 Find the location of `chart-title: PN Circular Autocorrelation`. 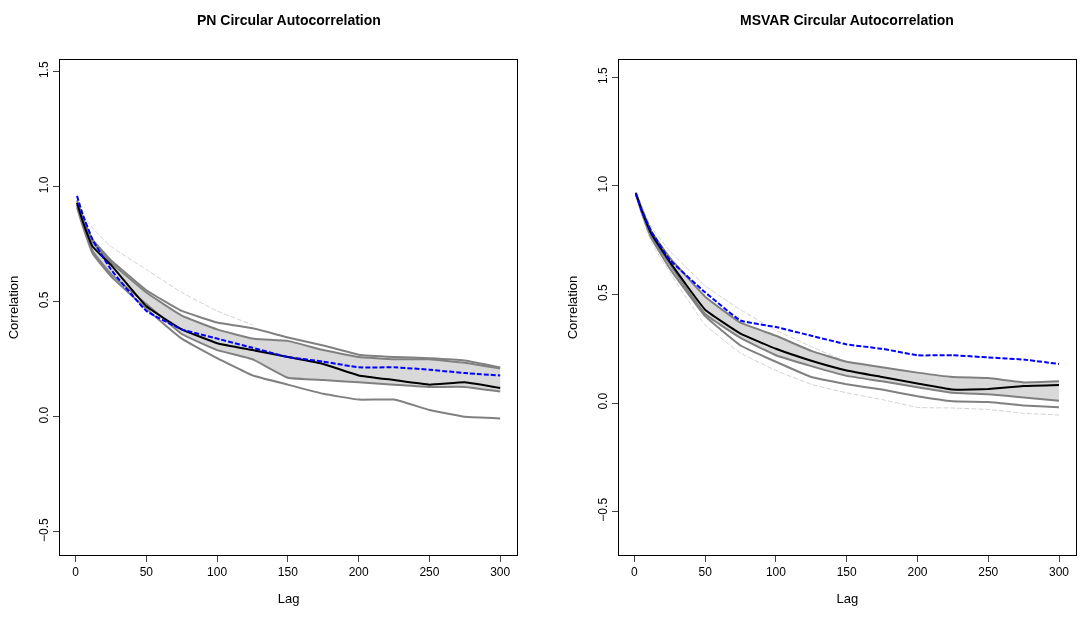

chart-title: PN Circular Autocorrelation is located at coordinates (289, 20).